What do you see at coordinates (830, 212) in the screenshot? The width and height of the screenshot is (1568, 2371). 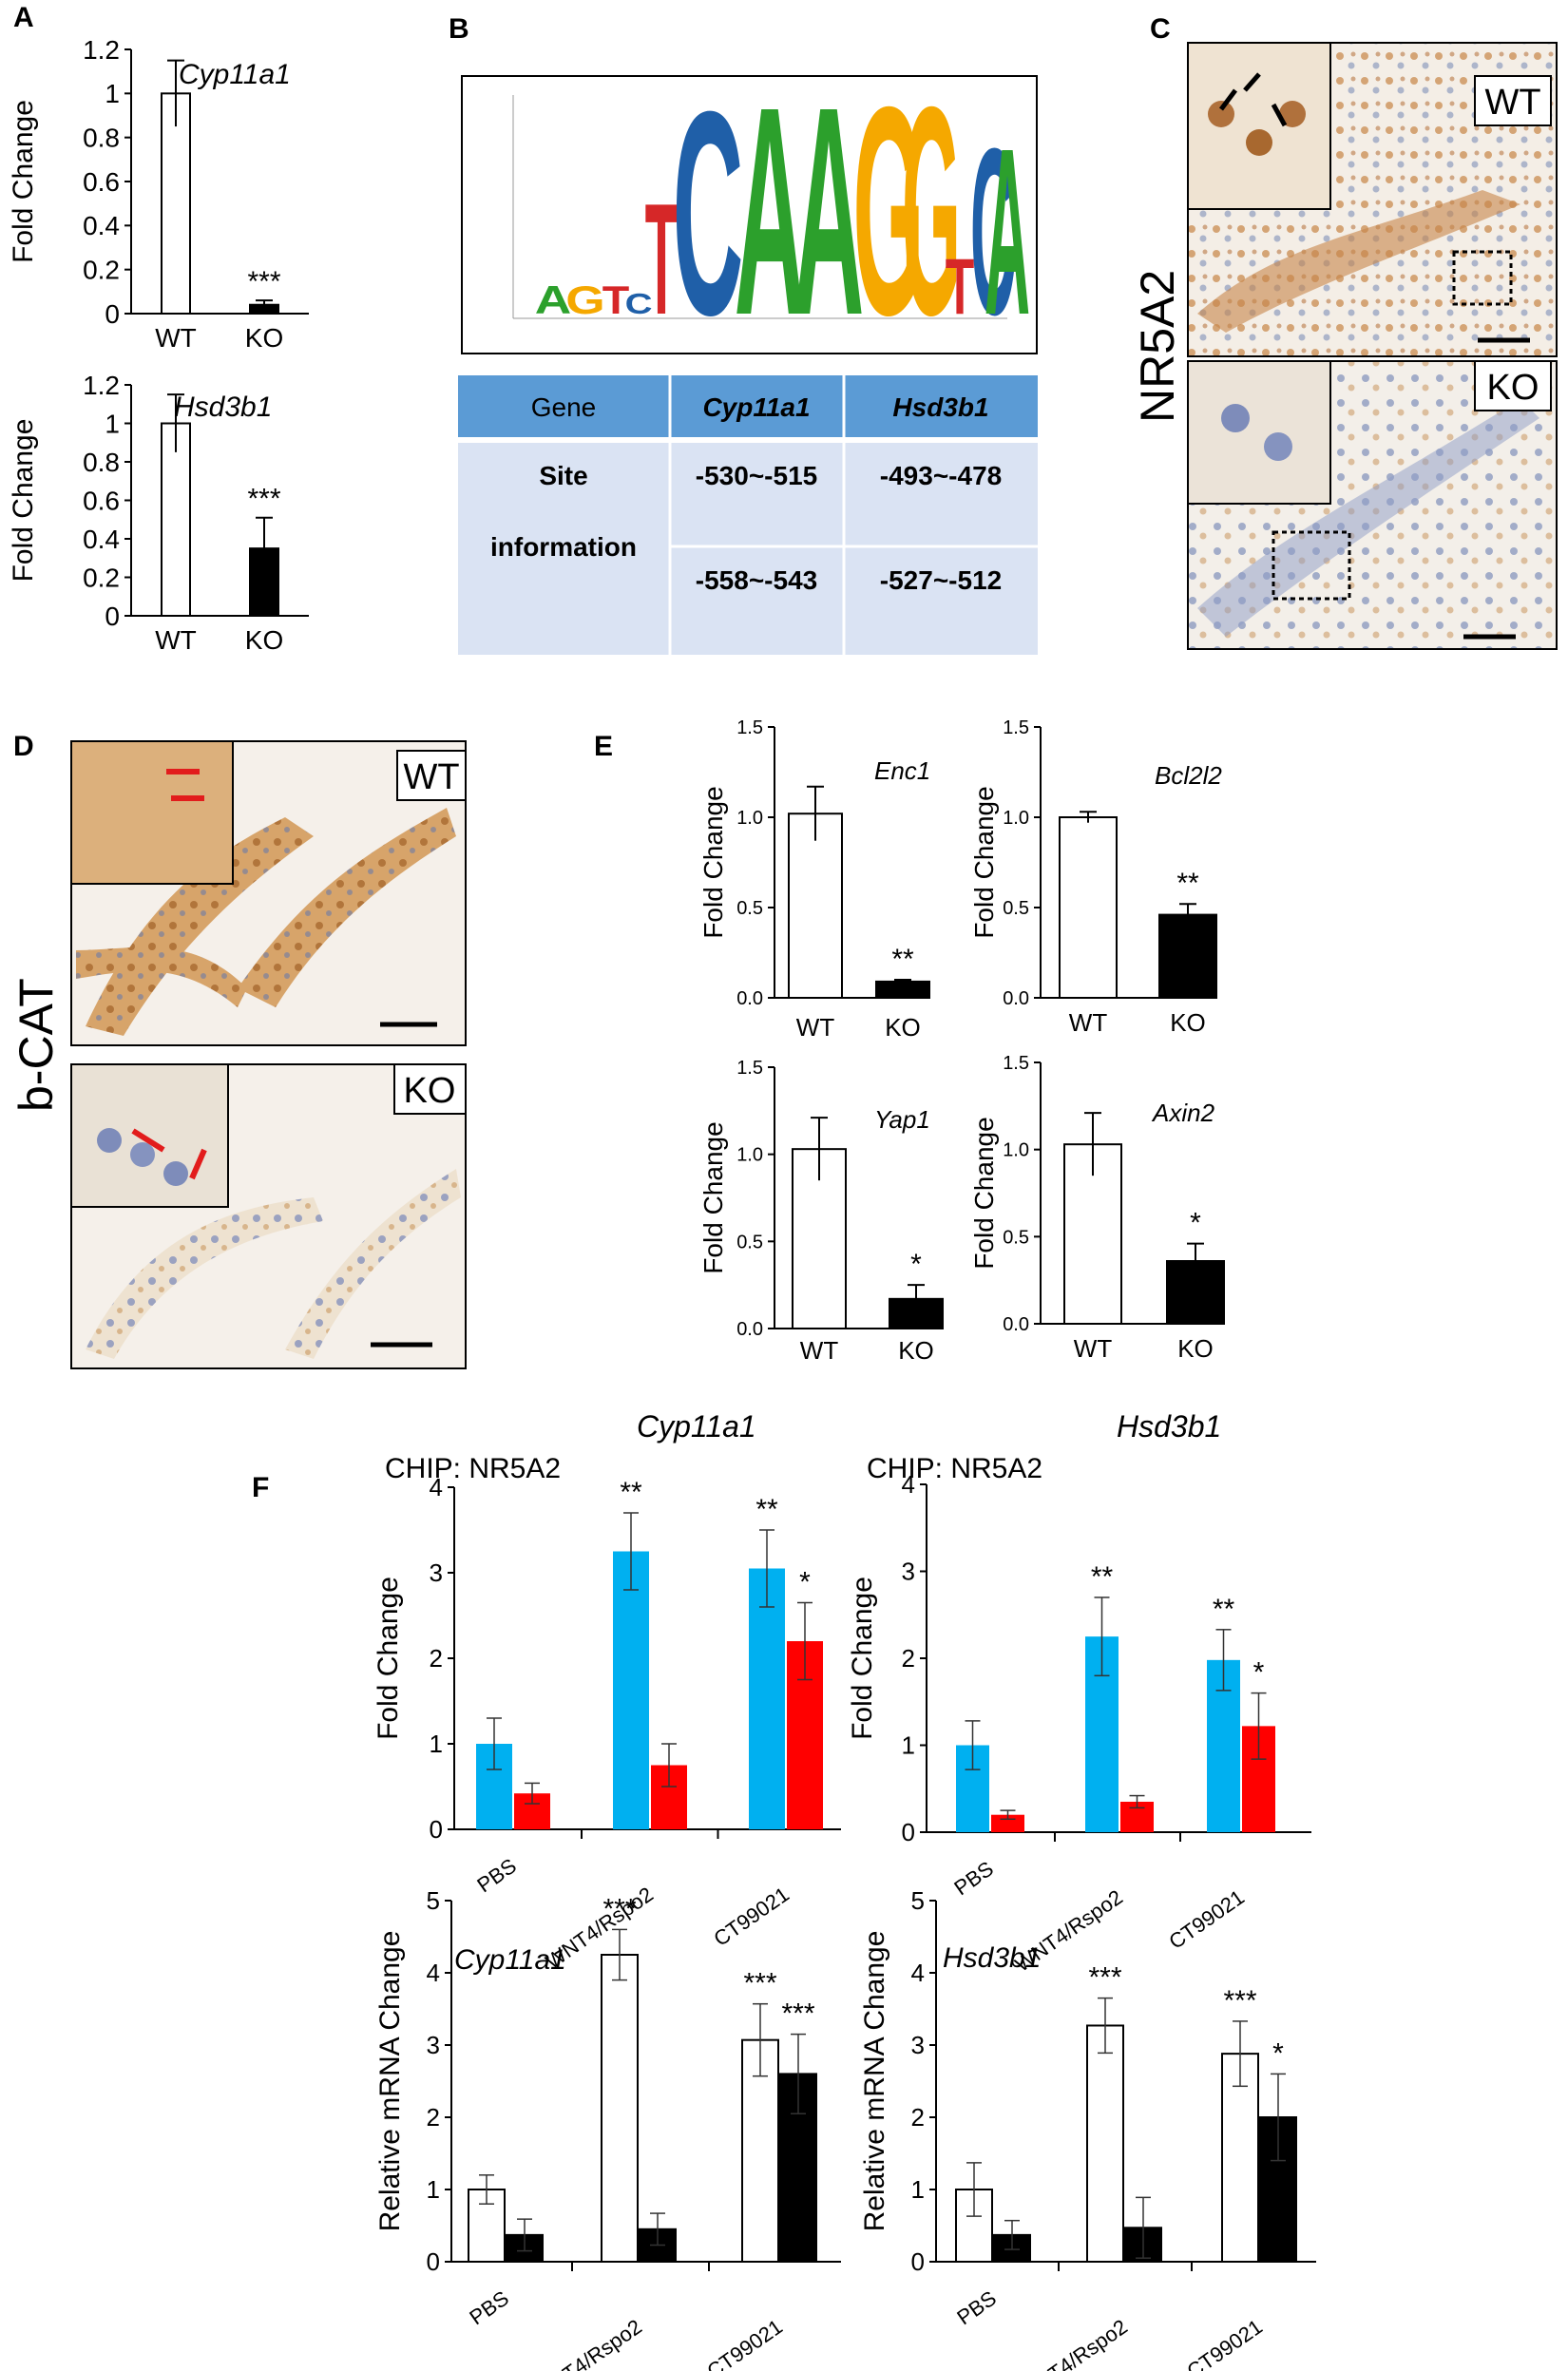 I see `logo-letter: A` at bounding box center [830, 212].